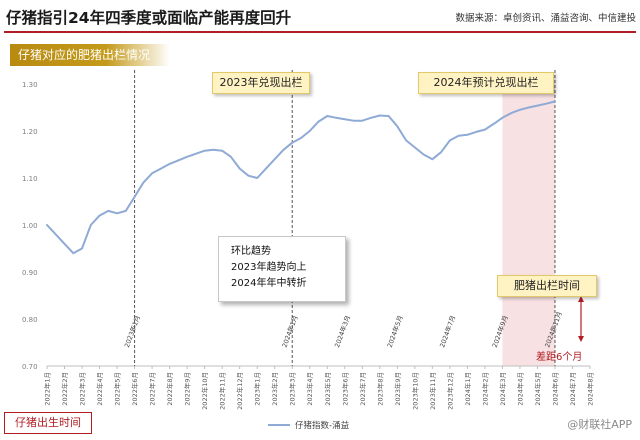 The image size is (640, 440). Describe the element at coordinates (320, 32) in the screenshot. I see `title-rule` at that location.